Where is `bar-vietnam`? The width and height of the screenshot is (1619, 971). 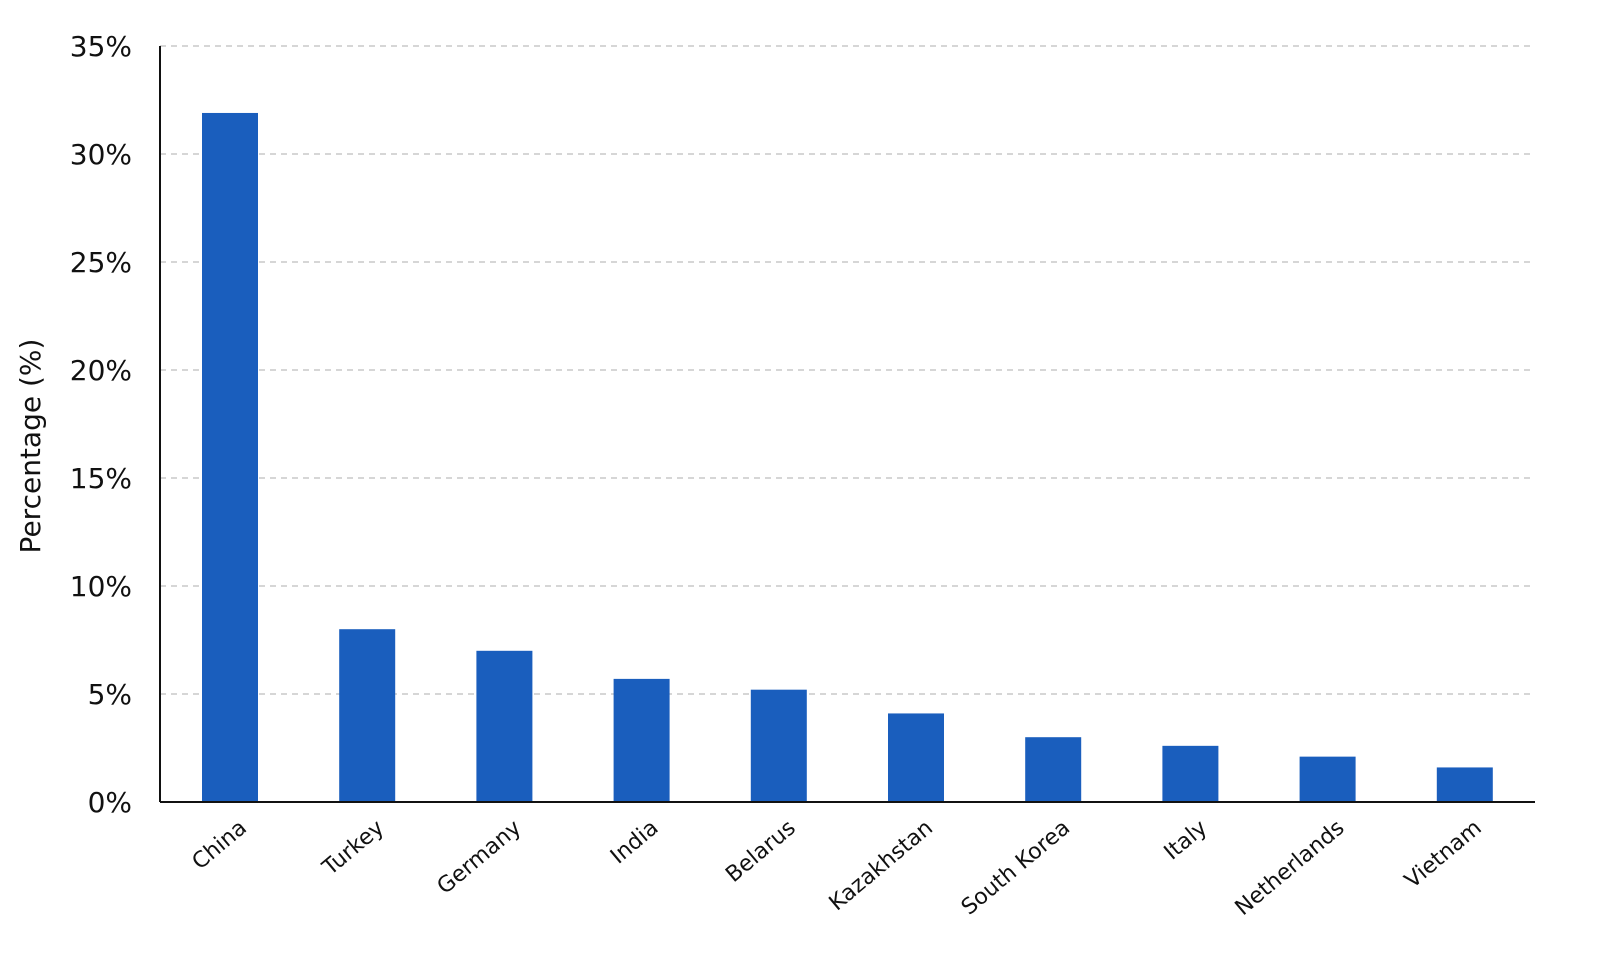
bar-vietnam is located at coordinates (1464, 784).